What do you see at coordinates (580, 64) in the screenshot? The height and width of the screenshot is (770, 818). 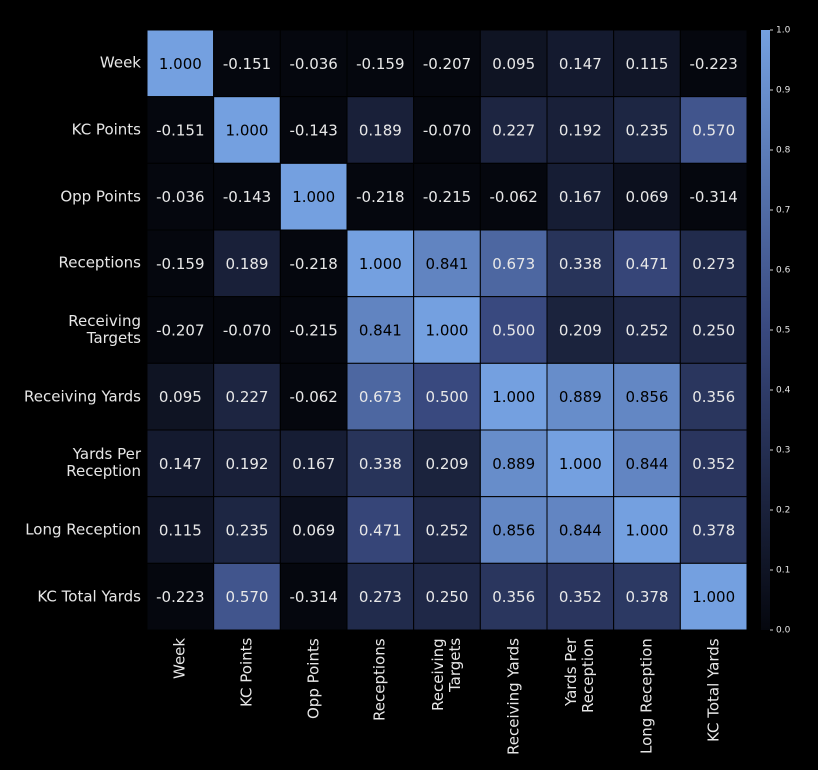 I see `cell-label: 0.147` at bounding box center [580, 64].